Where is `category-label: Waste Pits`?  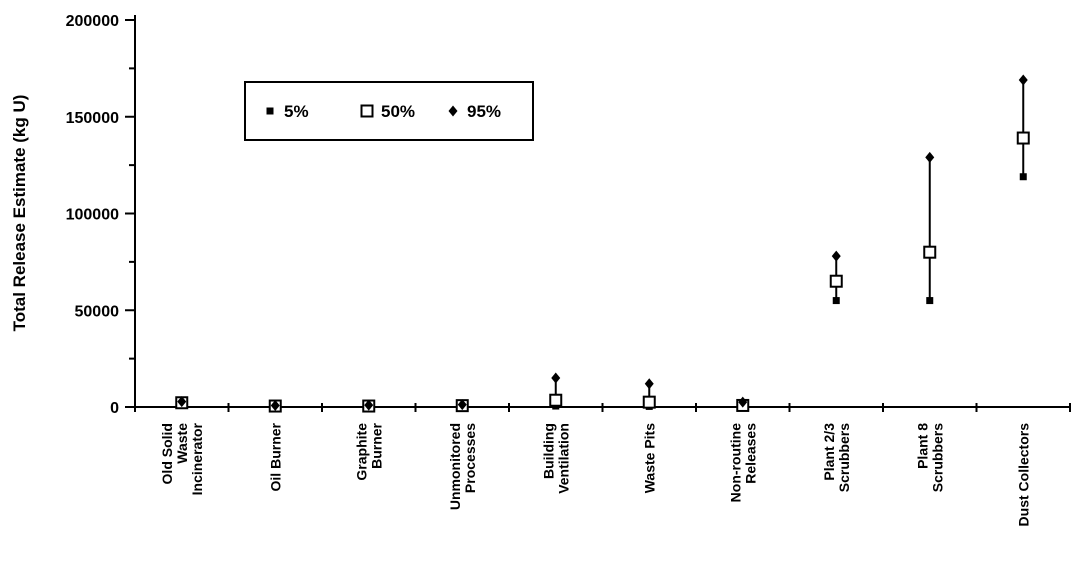
category-label: Waste Pits is located at coordinates (649, 458).